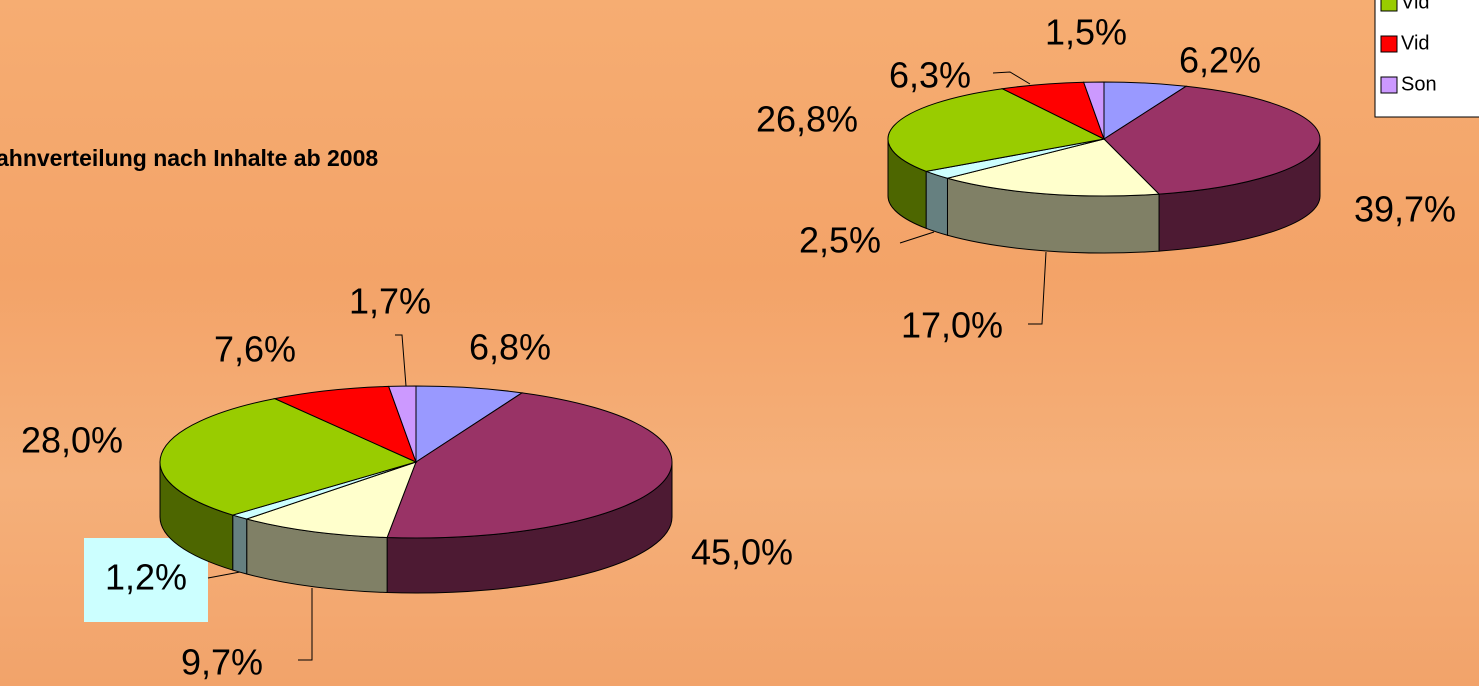 The width and height of the screenshot is (1479, 686). Describe the element at coordinates (72, 440) in the screenshot. I see `data-label: 28,0%` at that location.